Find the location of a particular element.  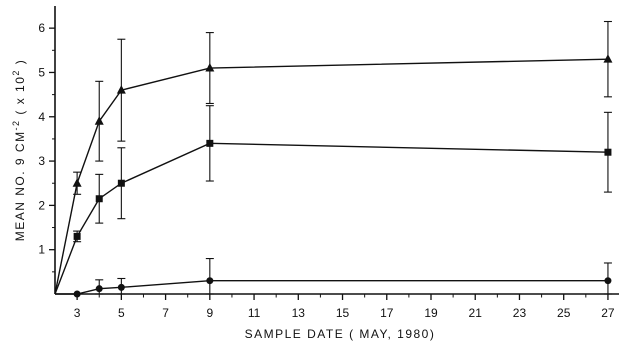

y-tick-label: 2 is located at coordinates (41, 205).